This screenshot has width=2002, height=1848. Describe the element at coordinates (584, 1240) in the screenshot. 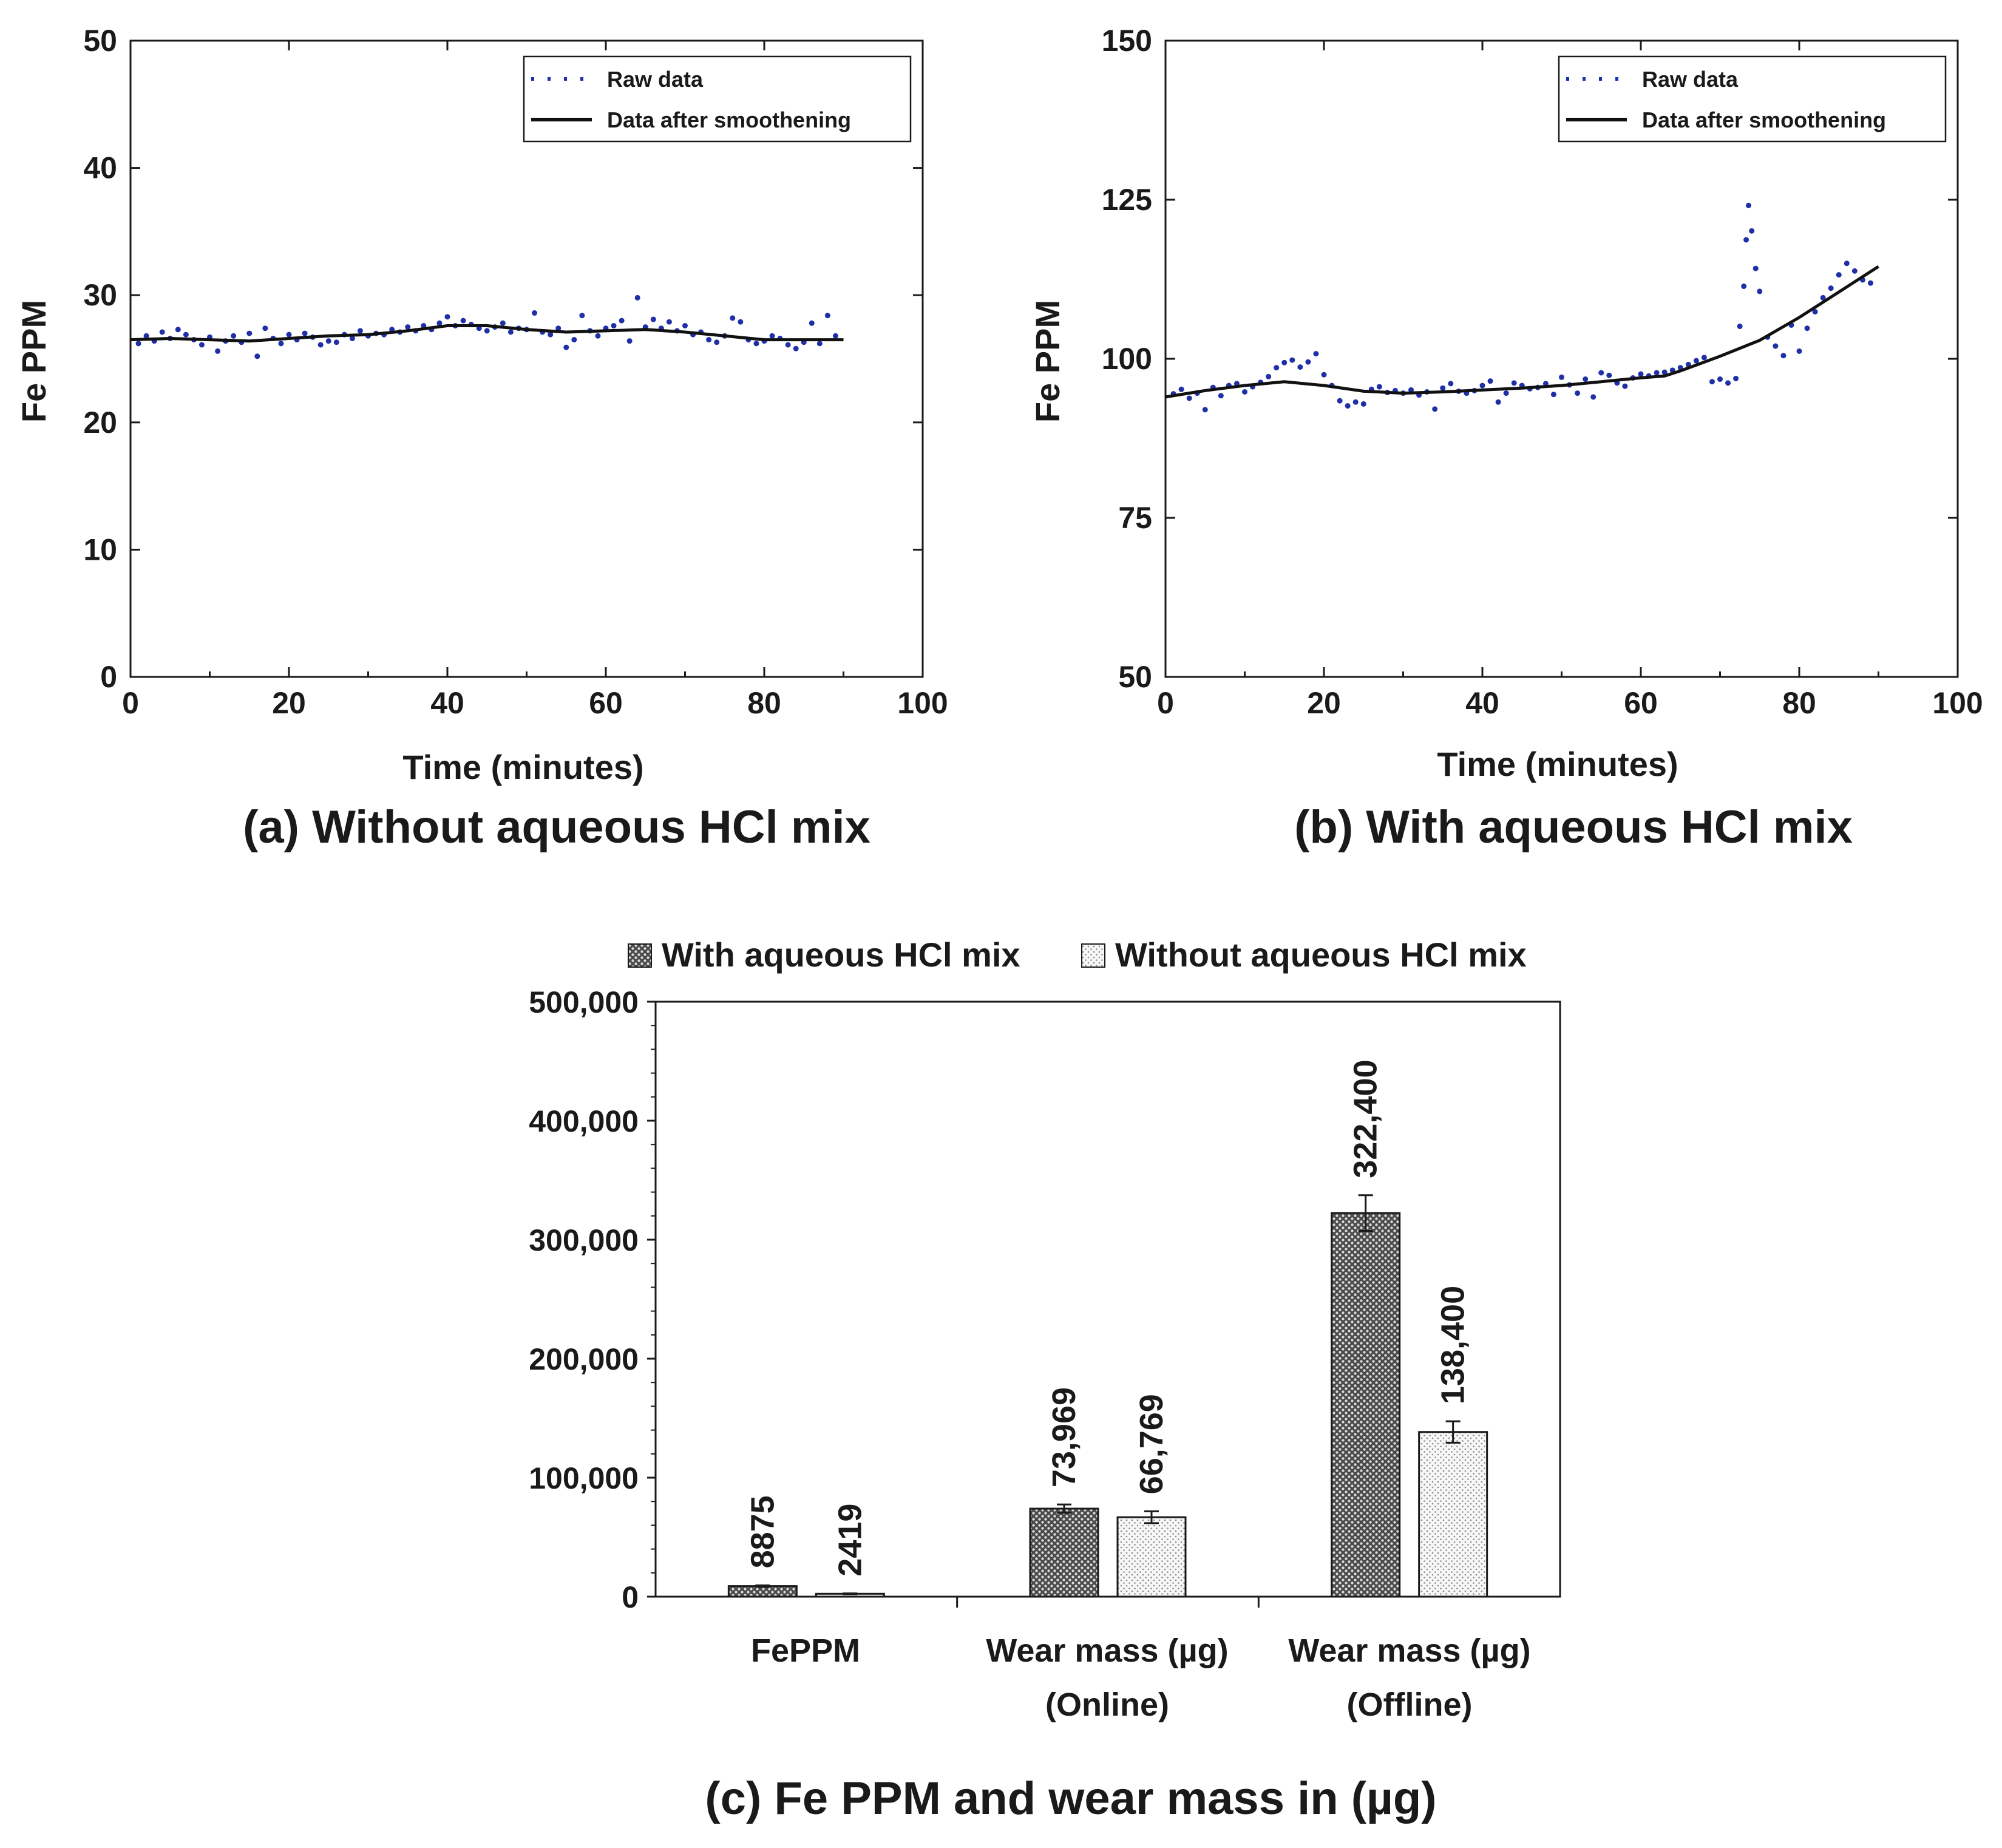

I see `panel-c-y-tick-label: 300,000` at that location.